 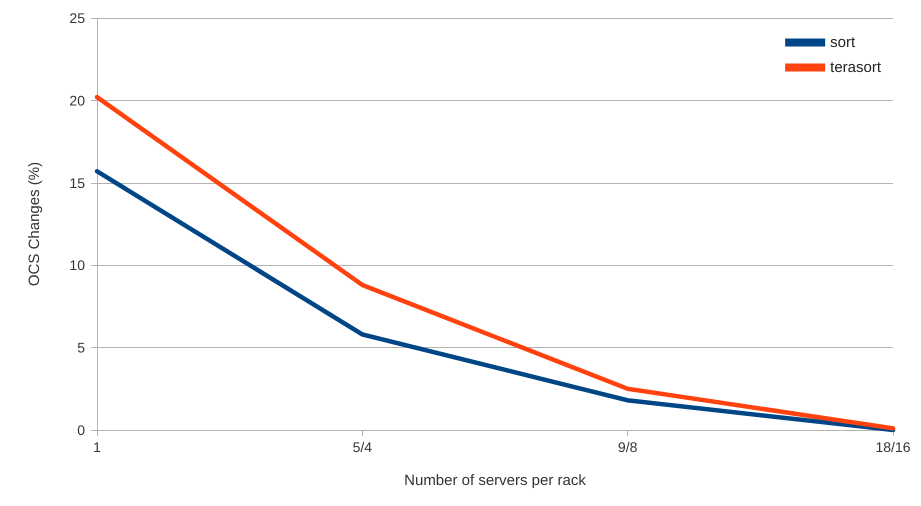 What do you see at coordinates (81, 430) in the screenshot?
I see `y-tick-label: 0` at bounding box center [81, 430].